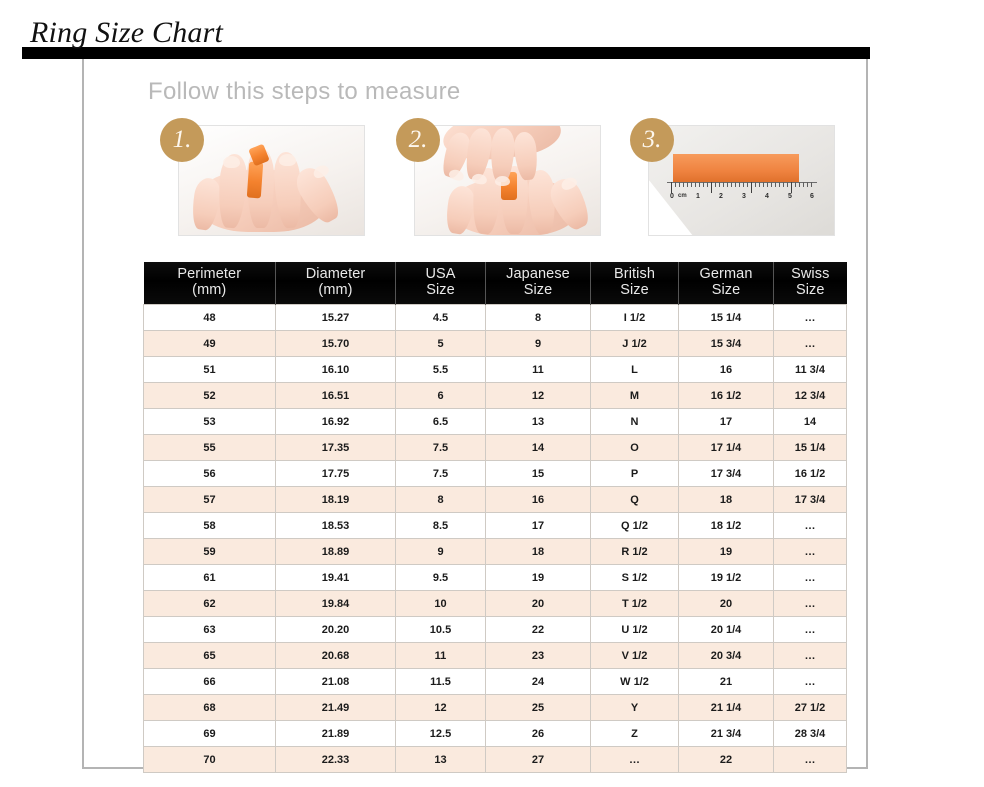 The image size is (984, 787). Describe the element at coordinates (538, 656) in the screenshot. I see `cell-3: 23` at that location.